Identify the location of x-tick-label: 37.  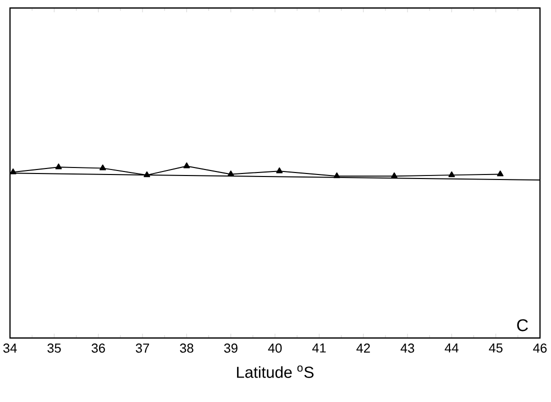
(143, 348).